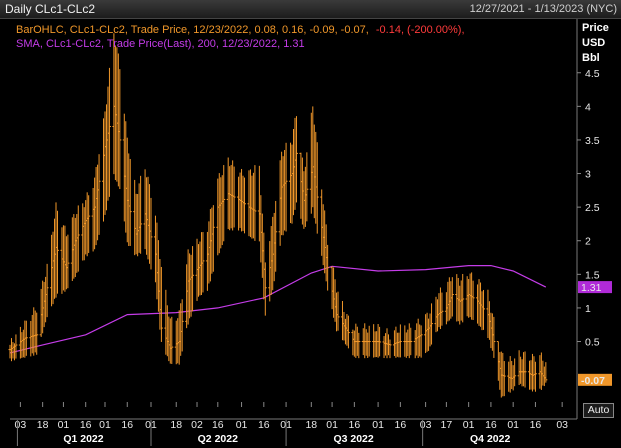  I want to click on y-tick-label: 1.5, so click(592, 275).